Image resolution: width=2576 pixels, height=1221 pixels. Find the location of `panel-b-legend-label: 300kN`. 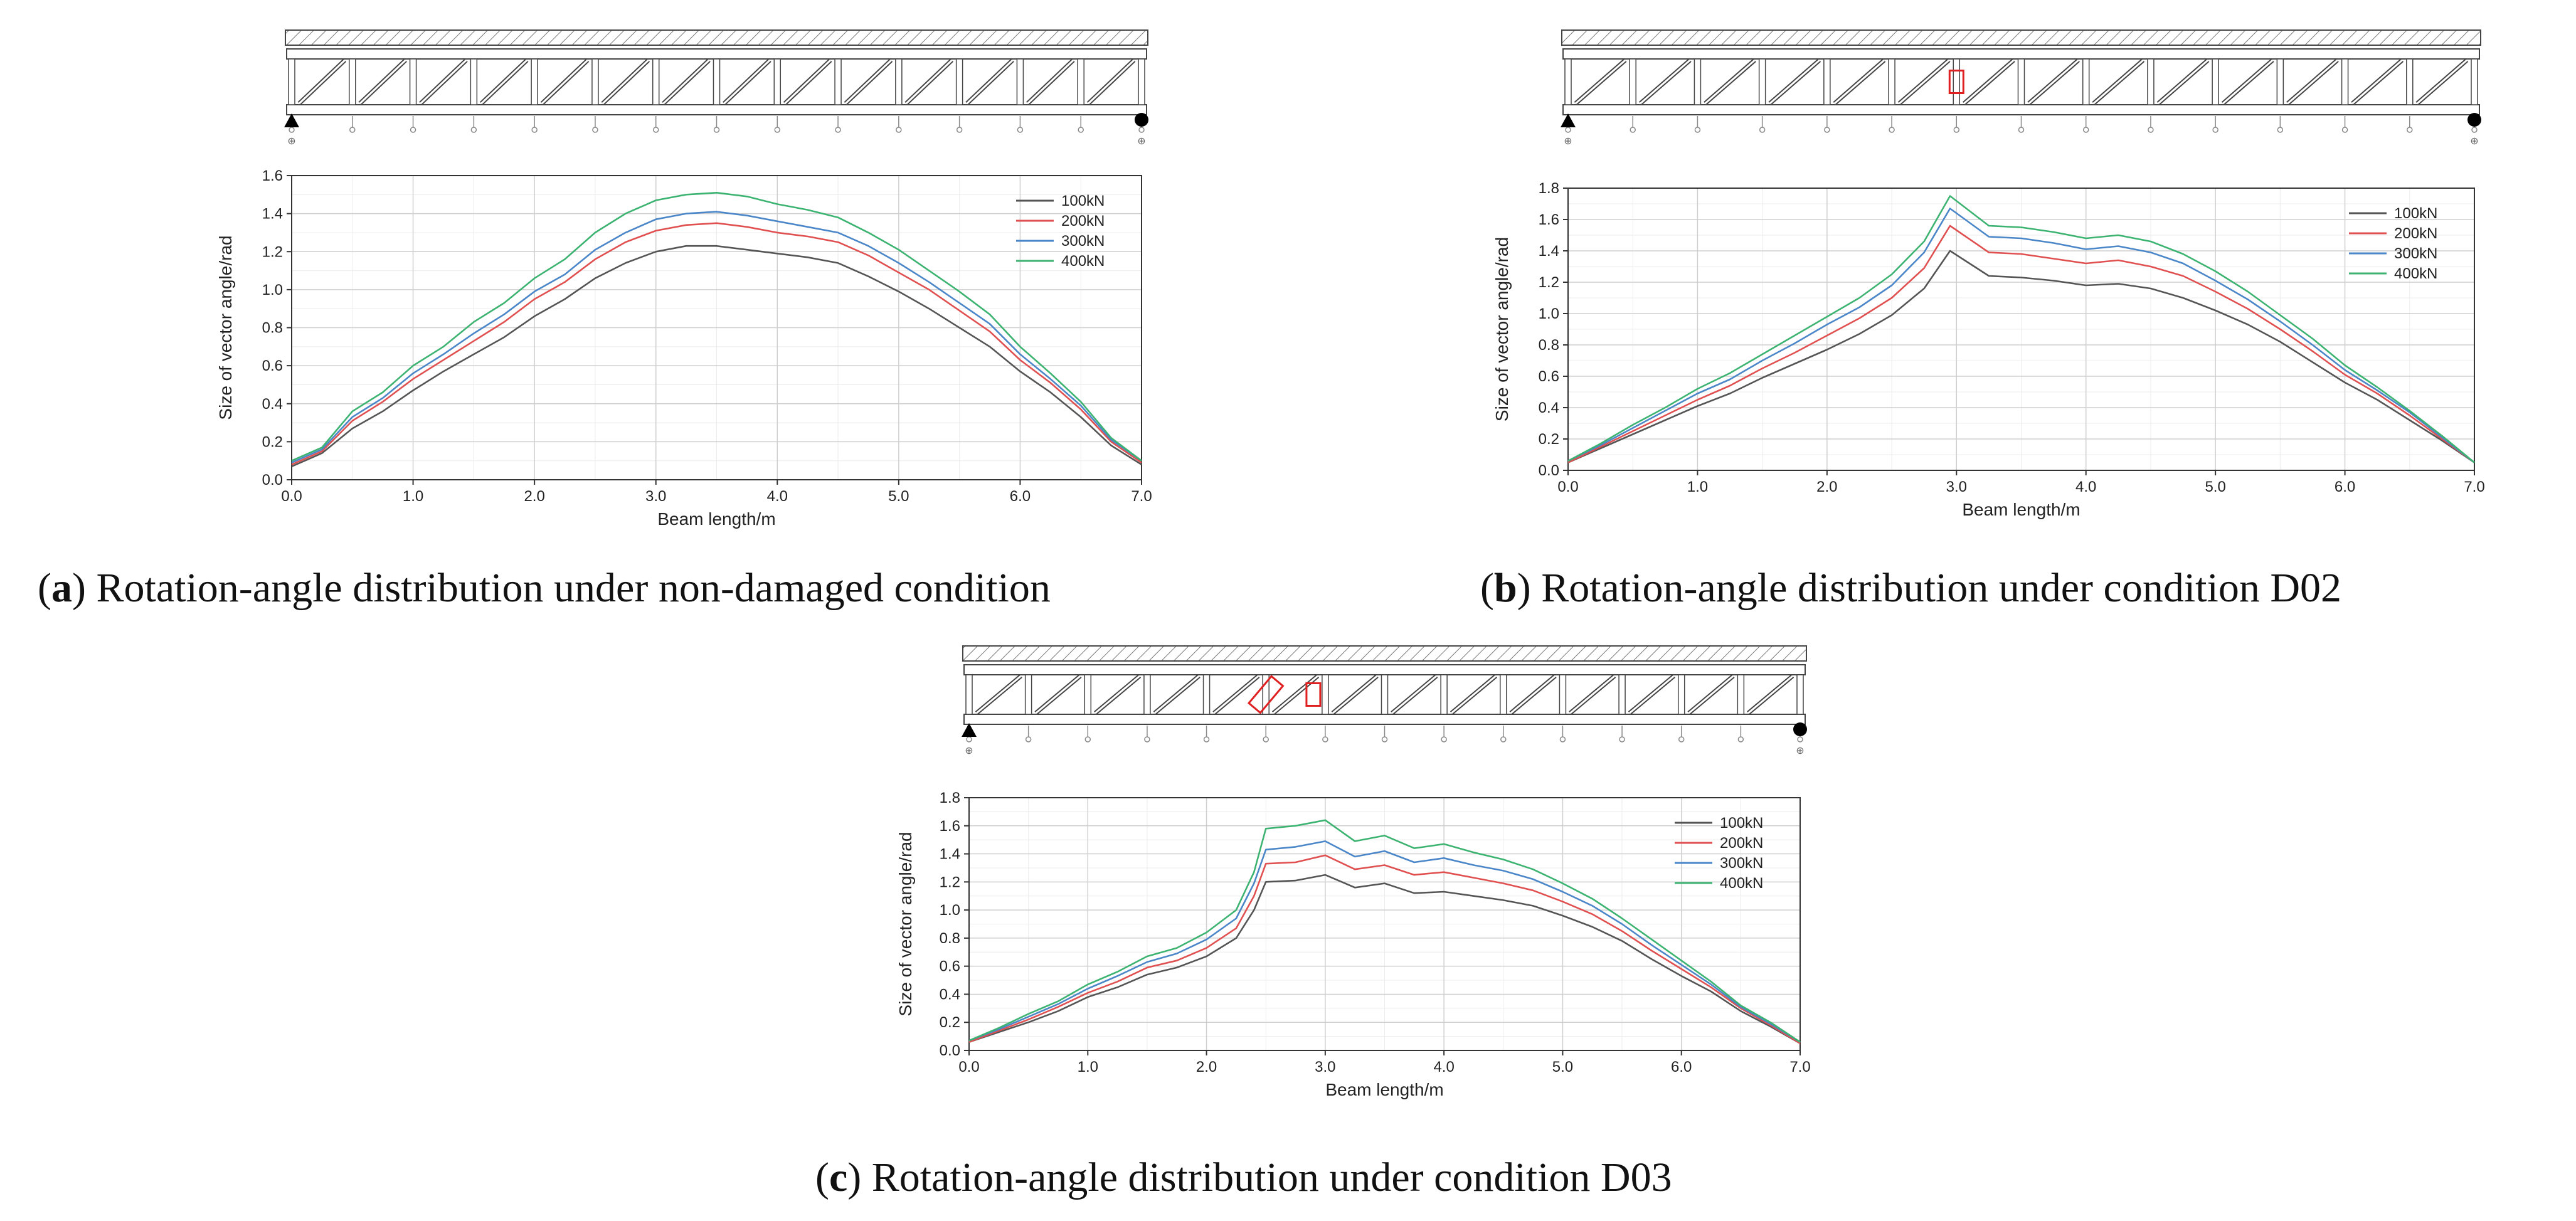

panel-b-legend-label: 300kN is located at coordinates (2415, 253).